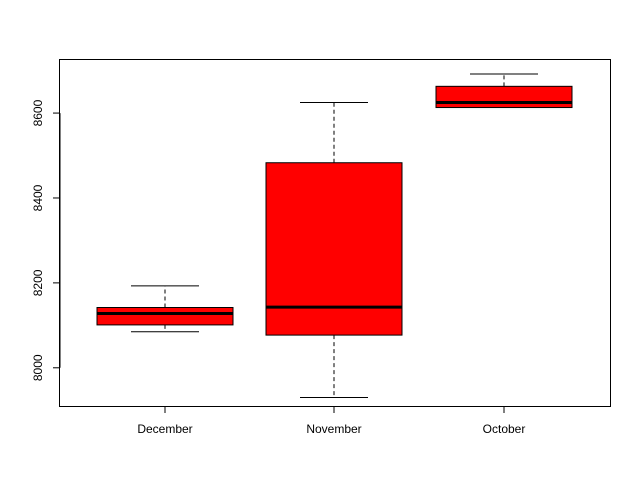  Describe the element at coordinates (331, 421) in the screenshot. I see `x-axis: December November October` at that location.